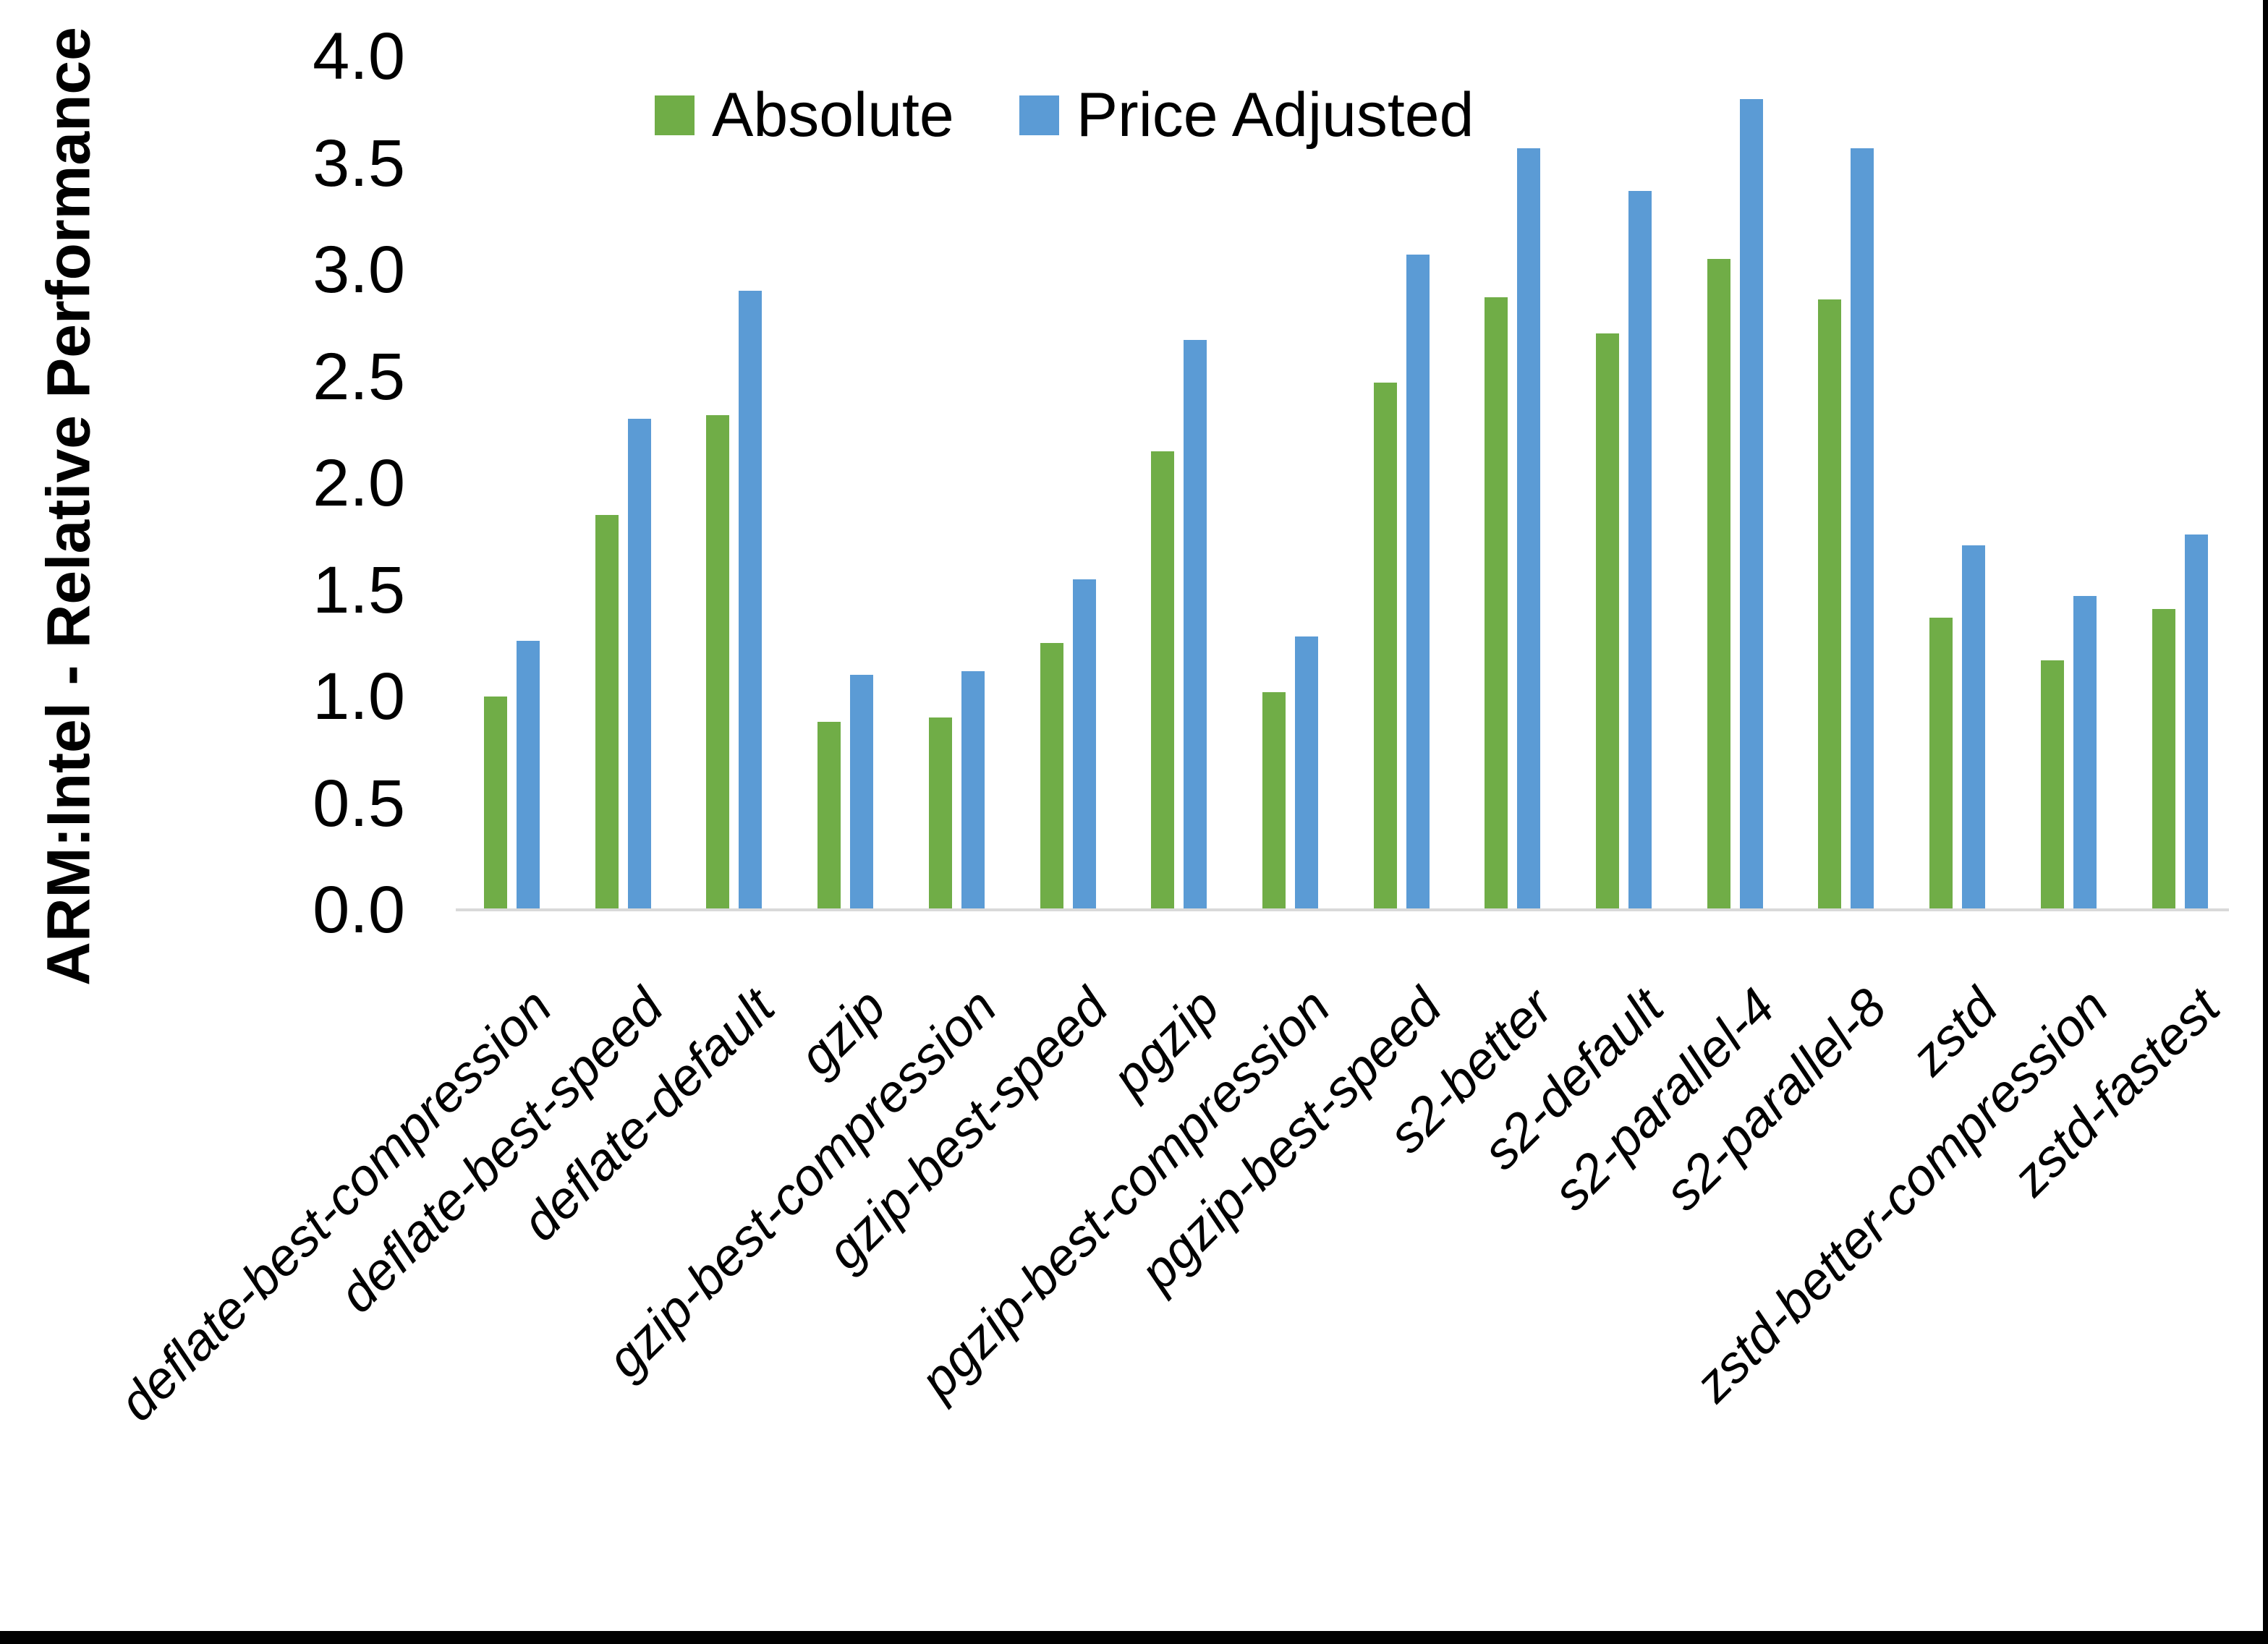  What do you see at coordinates (359, 910) in the screenshot?
I see `y-tick-label: 0.0` at bounding box center [359, 910].